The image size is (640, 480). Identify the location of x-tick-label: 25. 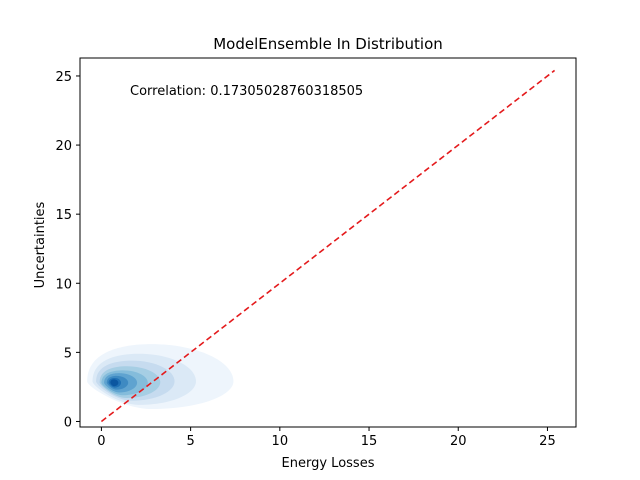
(547, 441).